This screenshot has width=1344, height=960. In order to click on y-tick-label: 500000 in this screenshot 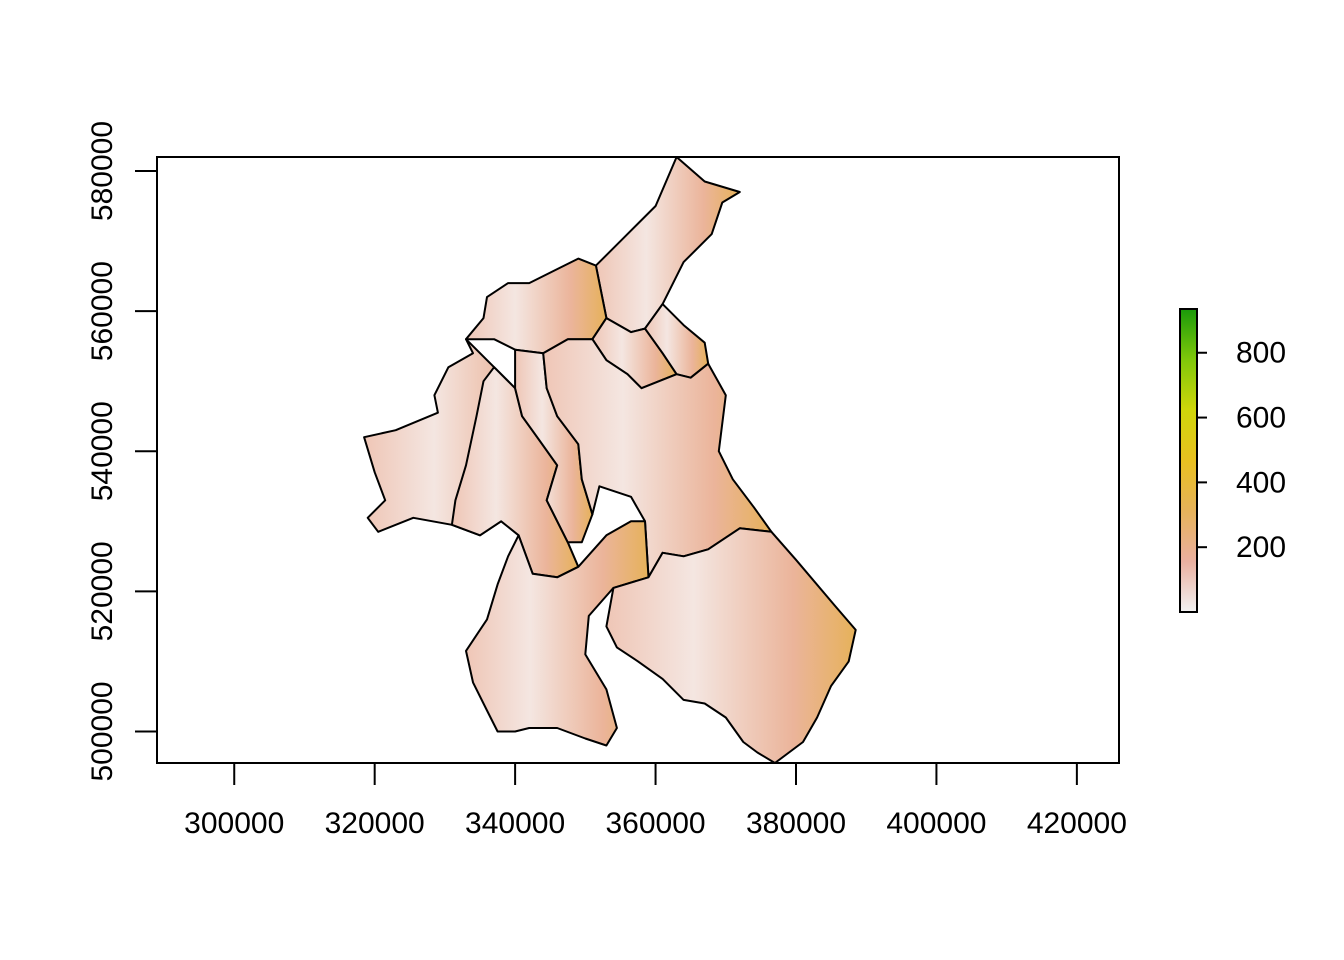, I will do `click(102, 731)`.